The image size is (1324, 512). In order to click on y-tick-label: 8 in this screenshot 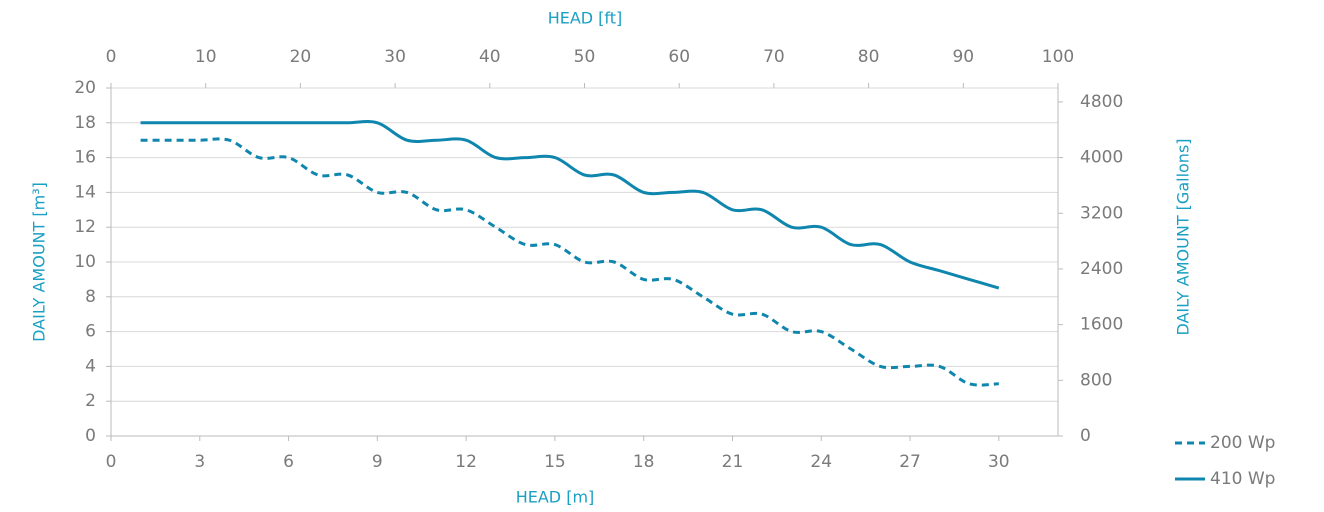, I will do `click(90, 297)`.